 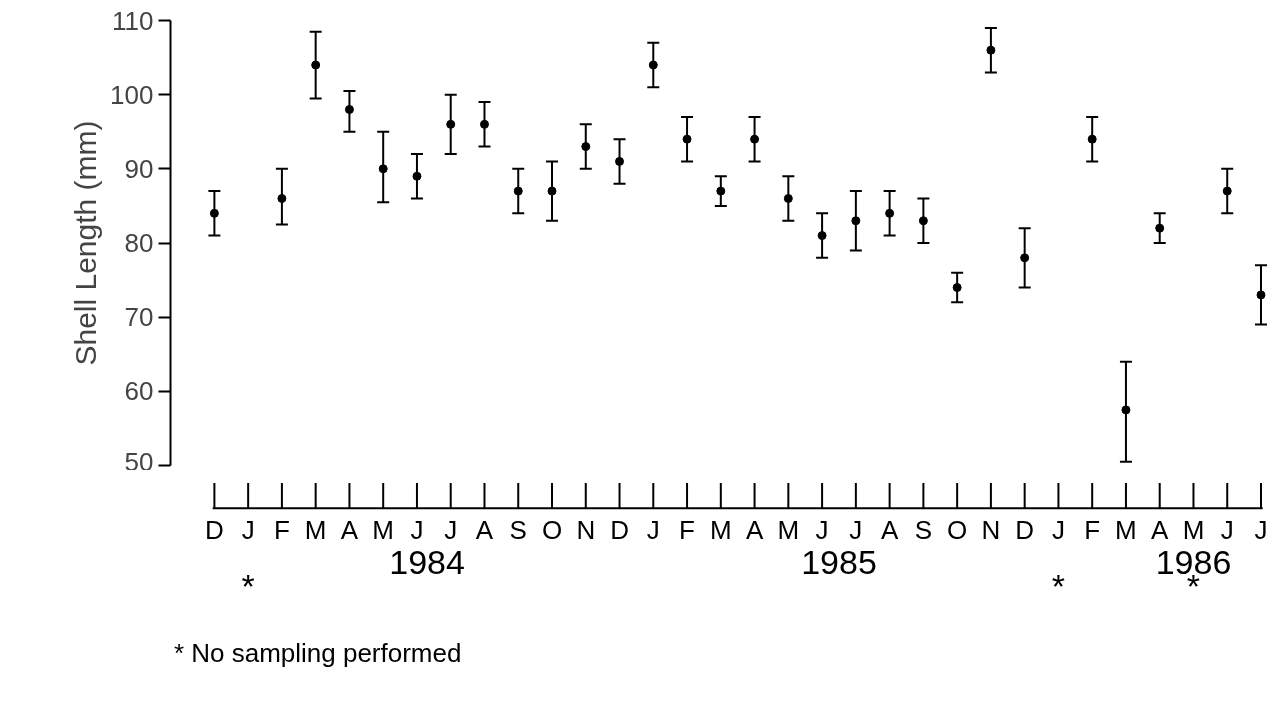 I want to click on y-axis-title: Shell Length (mm), so click(x=86, y=243).